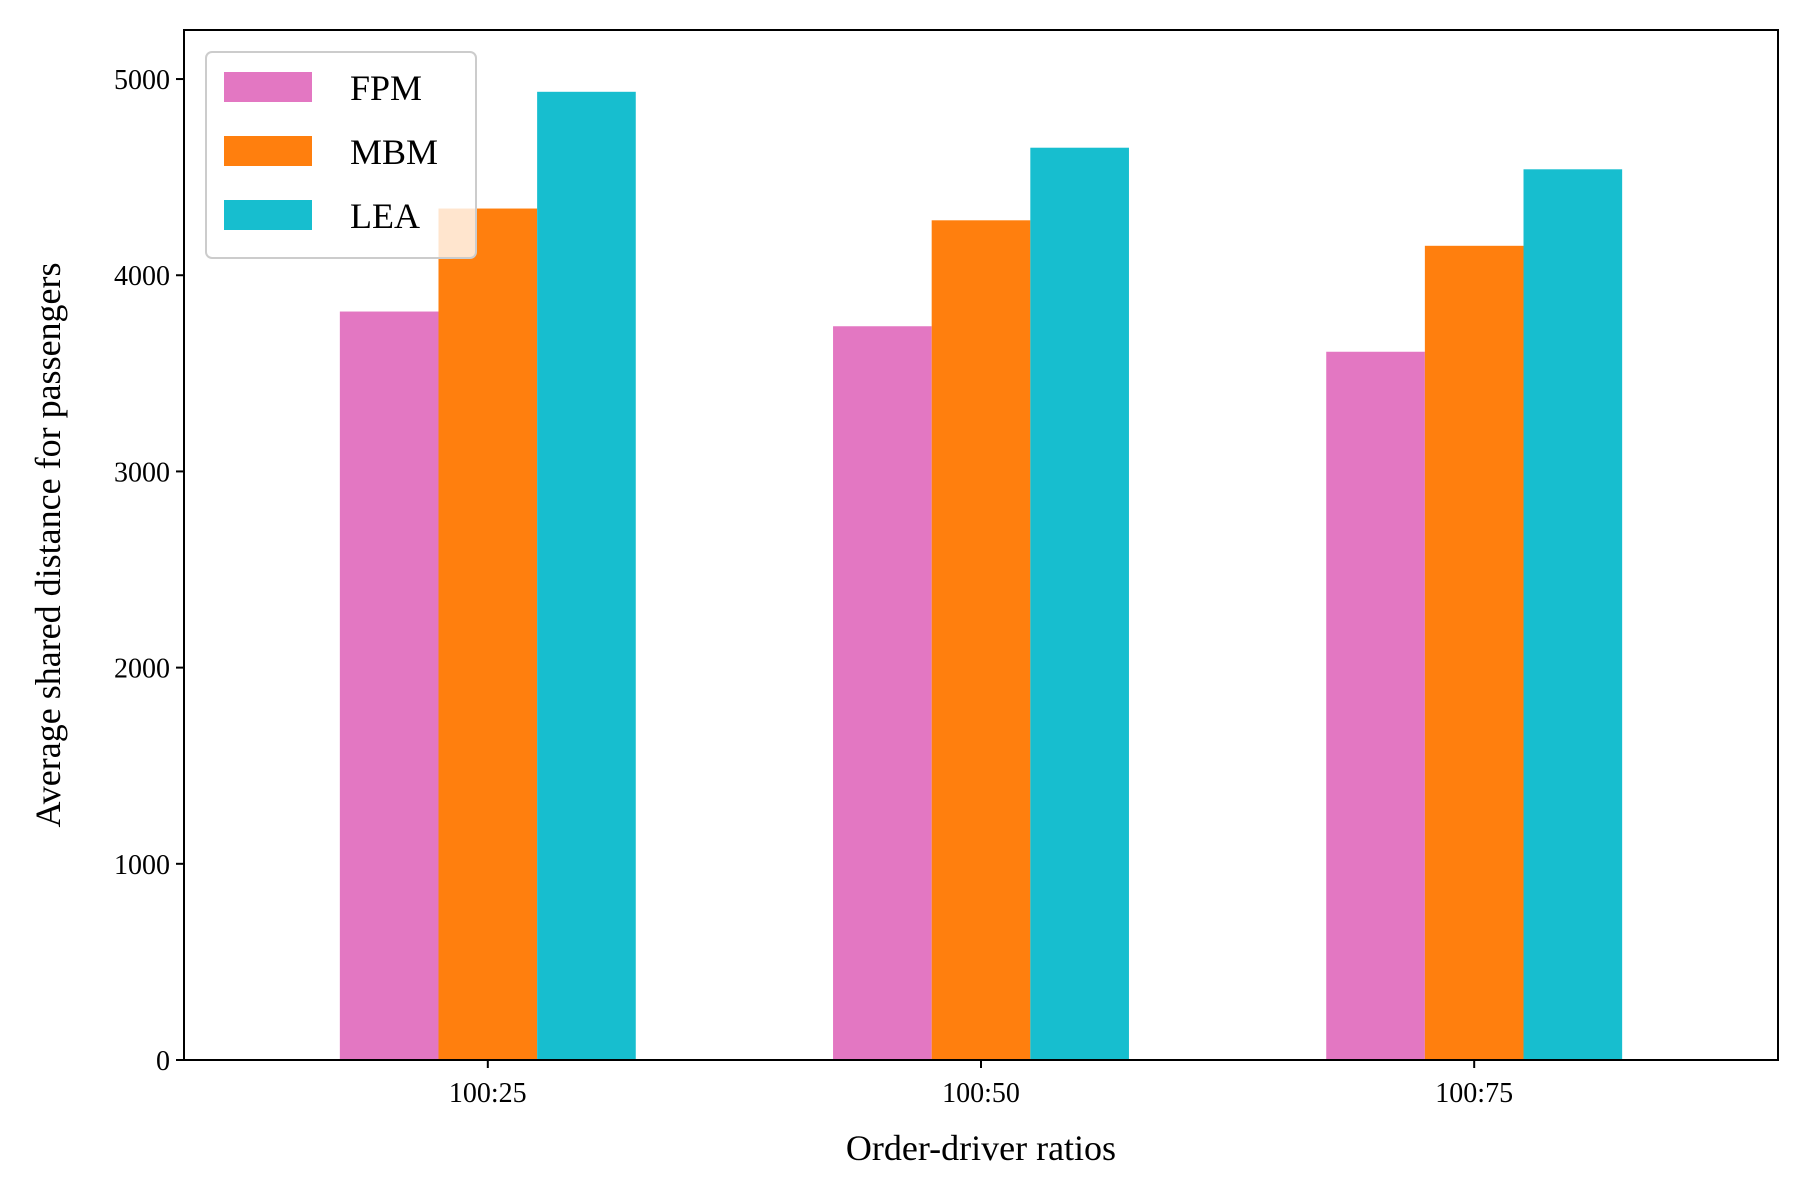 This screenshot has width=1800, height=1200. I want to click on x-axis-label: Order-driver ratios, so click(981, 1148).